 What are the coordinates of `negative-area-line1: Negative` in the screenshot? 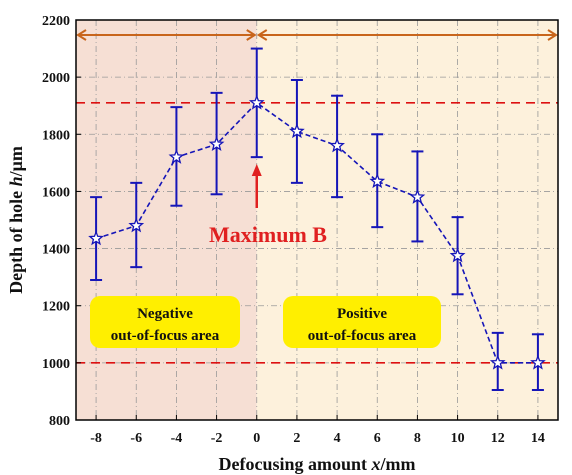 It's located at (165, 314).